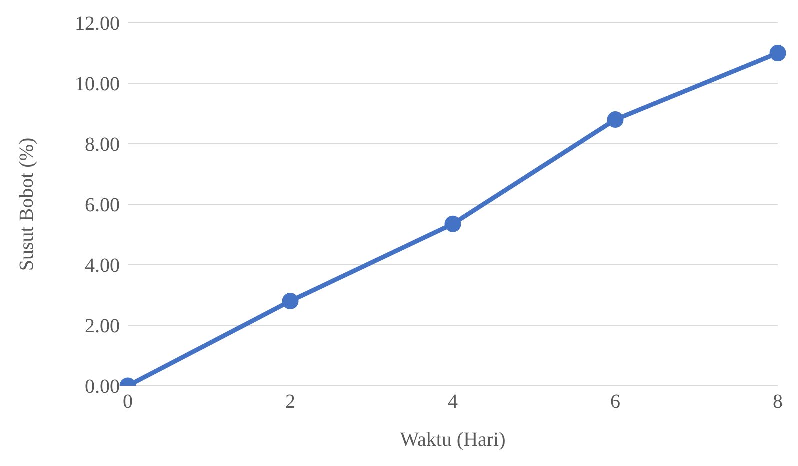 This screenshot has height=466, width=798. I want to click on x-tick-label: 0, so click(128, 402).